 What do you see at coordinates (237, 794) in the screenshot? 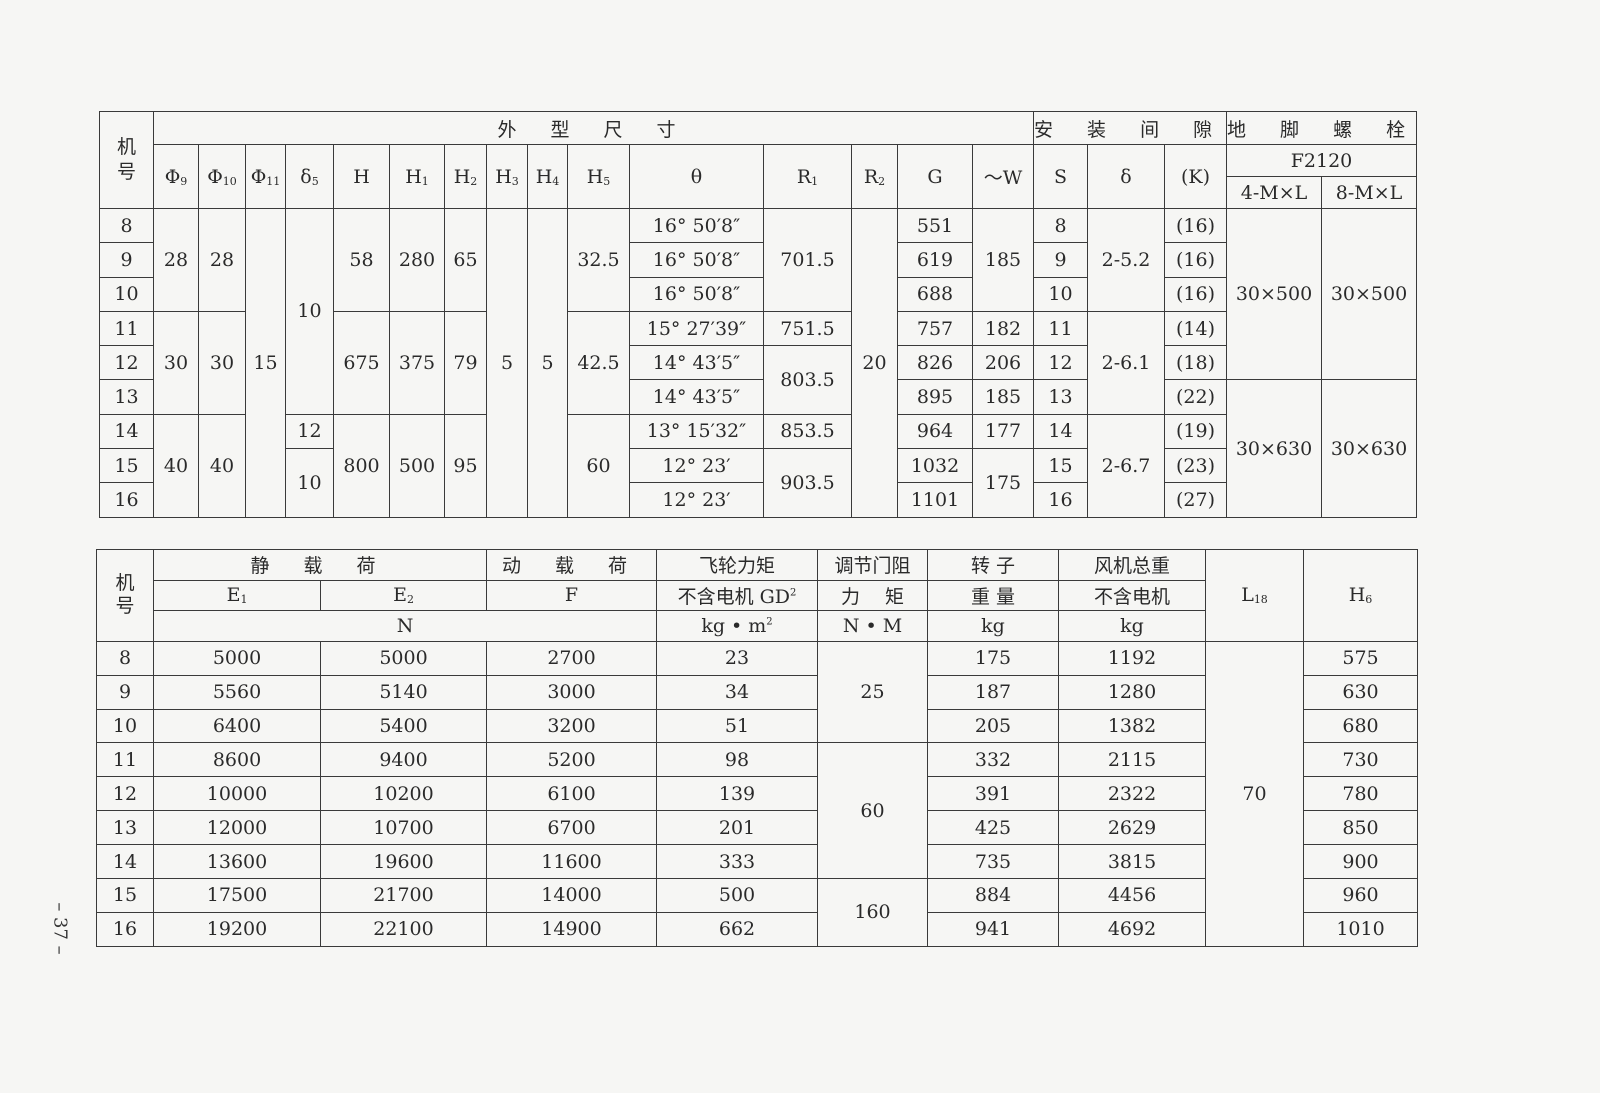
I see `cell-E1: 10000` at bounding box center [237, 794].